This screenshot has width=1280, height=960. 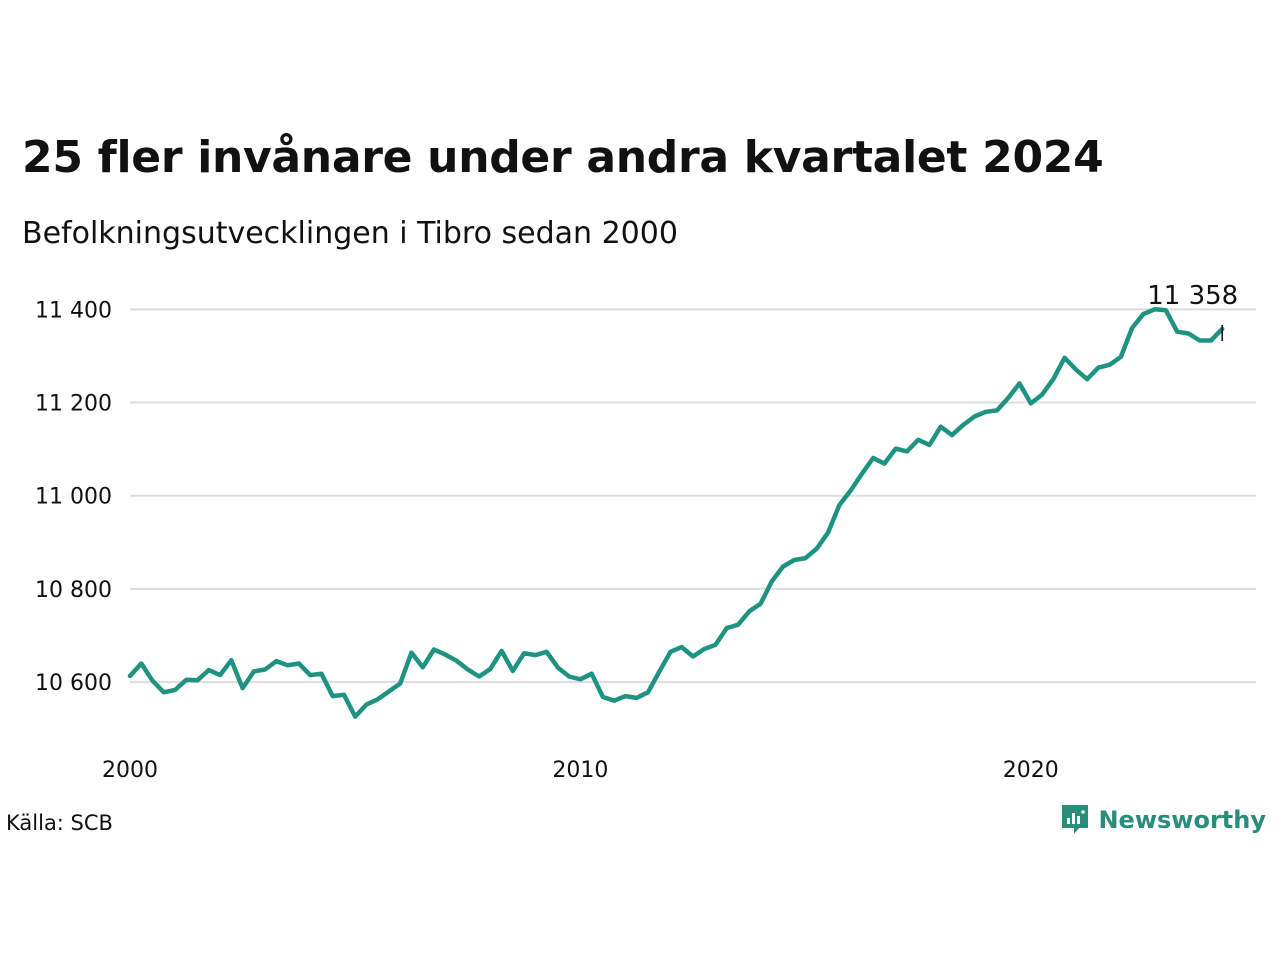 What do you see at coordinates (580, 770) in the screenshot?
I see `x-tick-label: 2010` at bounding box center [580, 770].